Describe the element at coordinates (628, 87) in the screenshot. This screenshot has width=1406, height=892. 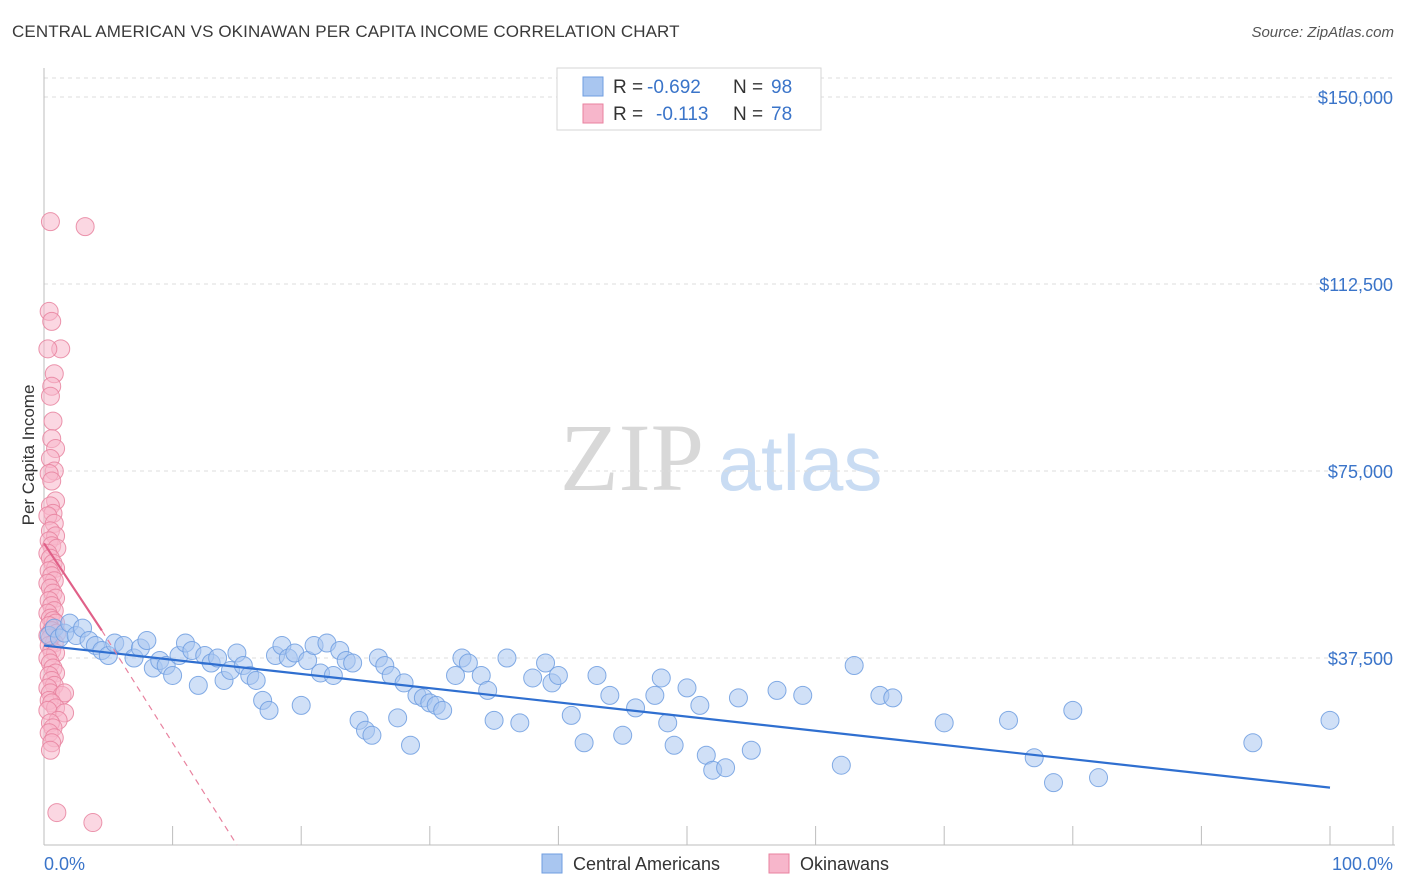
I see `legend-r-label-central: R =` at that location.